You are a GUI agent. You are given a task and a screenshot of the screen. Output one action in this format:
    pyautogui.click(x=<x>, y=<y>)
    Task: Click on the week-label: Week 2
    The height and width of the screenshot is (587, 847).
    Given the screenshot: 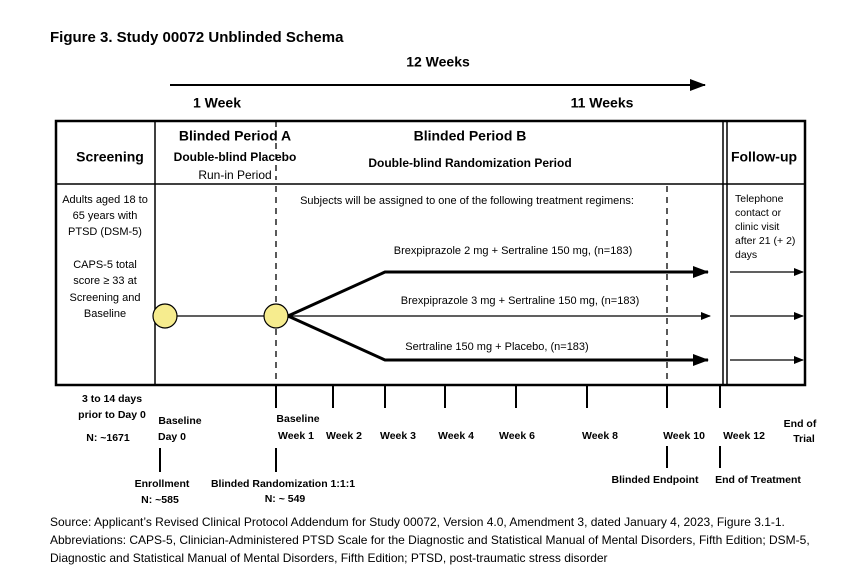 What is the action you would take?
    pyautogui.click(x=344, y=436)
    